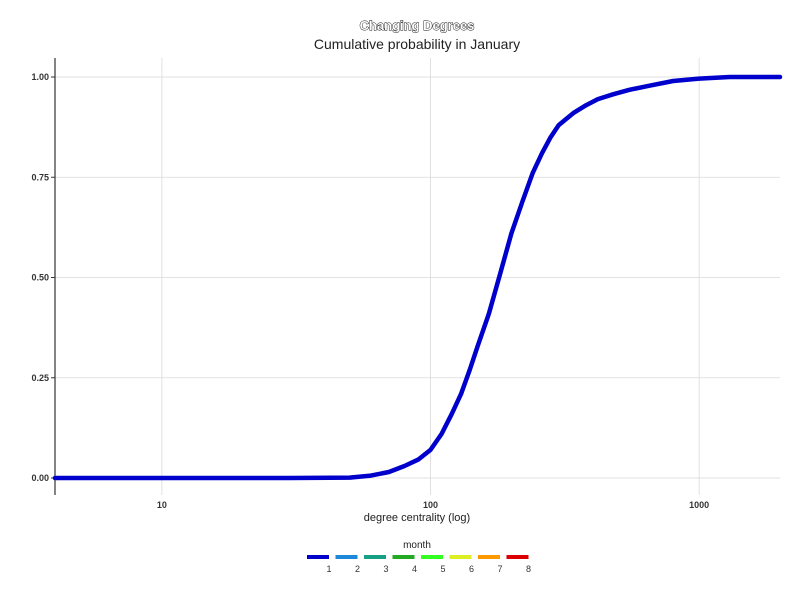 This screenshot has height=600, width=800. I want to click on legend-label-month-6: 6, so click(471, 569).